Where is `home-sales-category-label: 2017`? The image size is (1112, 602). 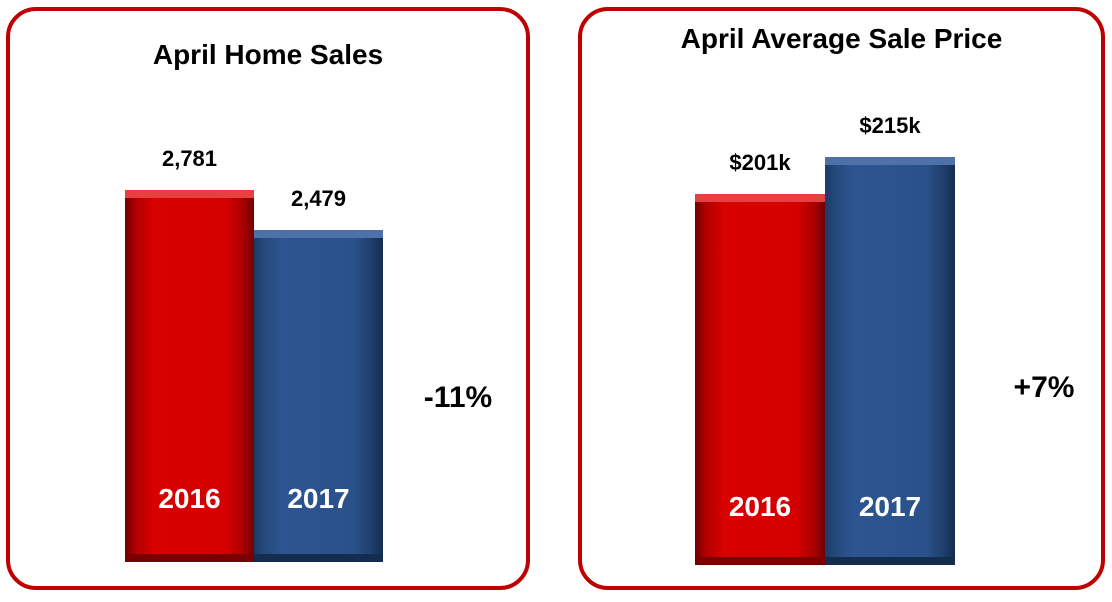 home-sales-category-label: 2017 is located at coordinates (318, 498).